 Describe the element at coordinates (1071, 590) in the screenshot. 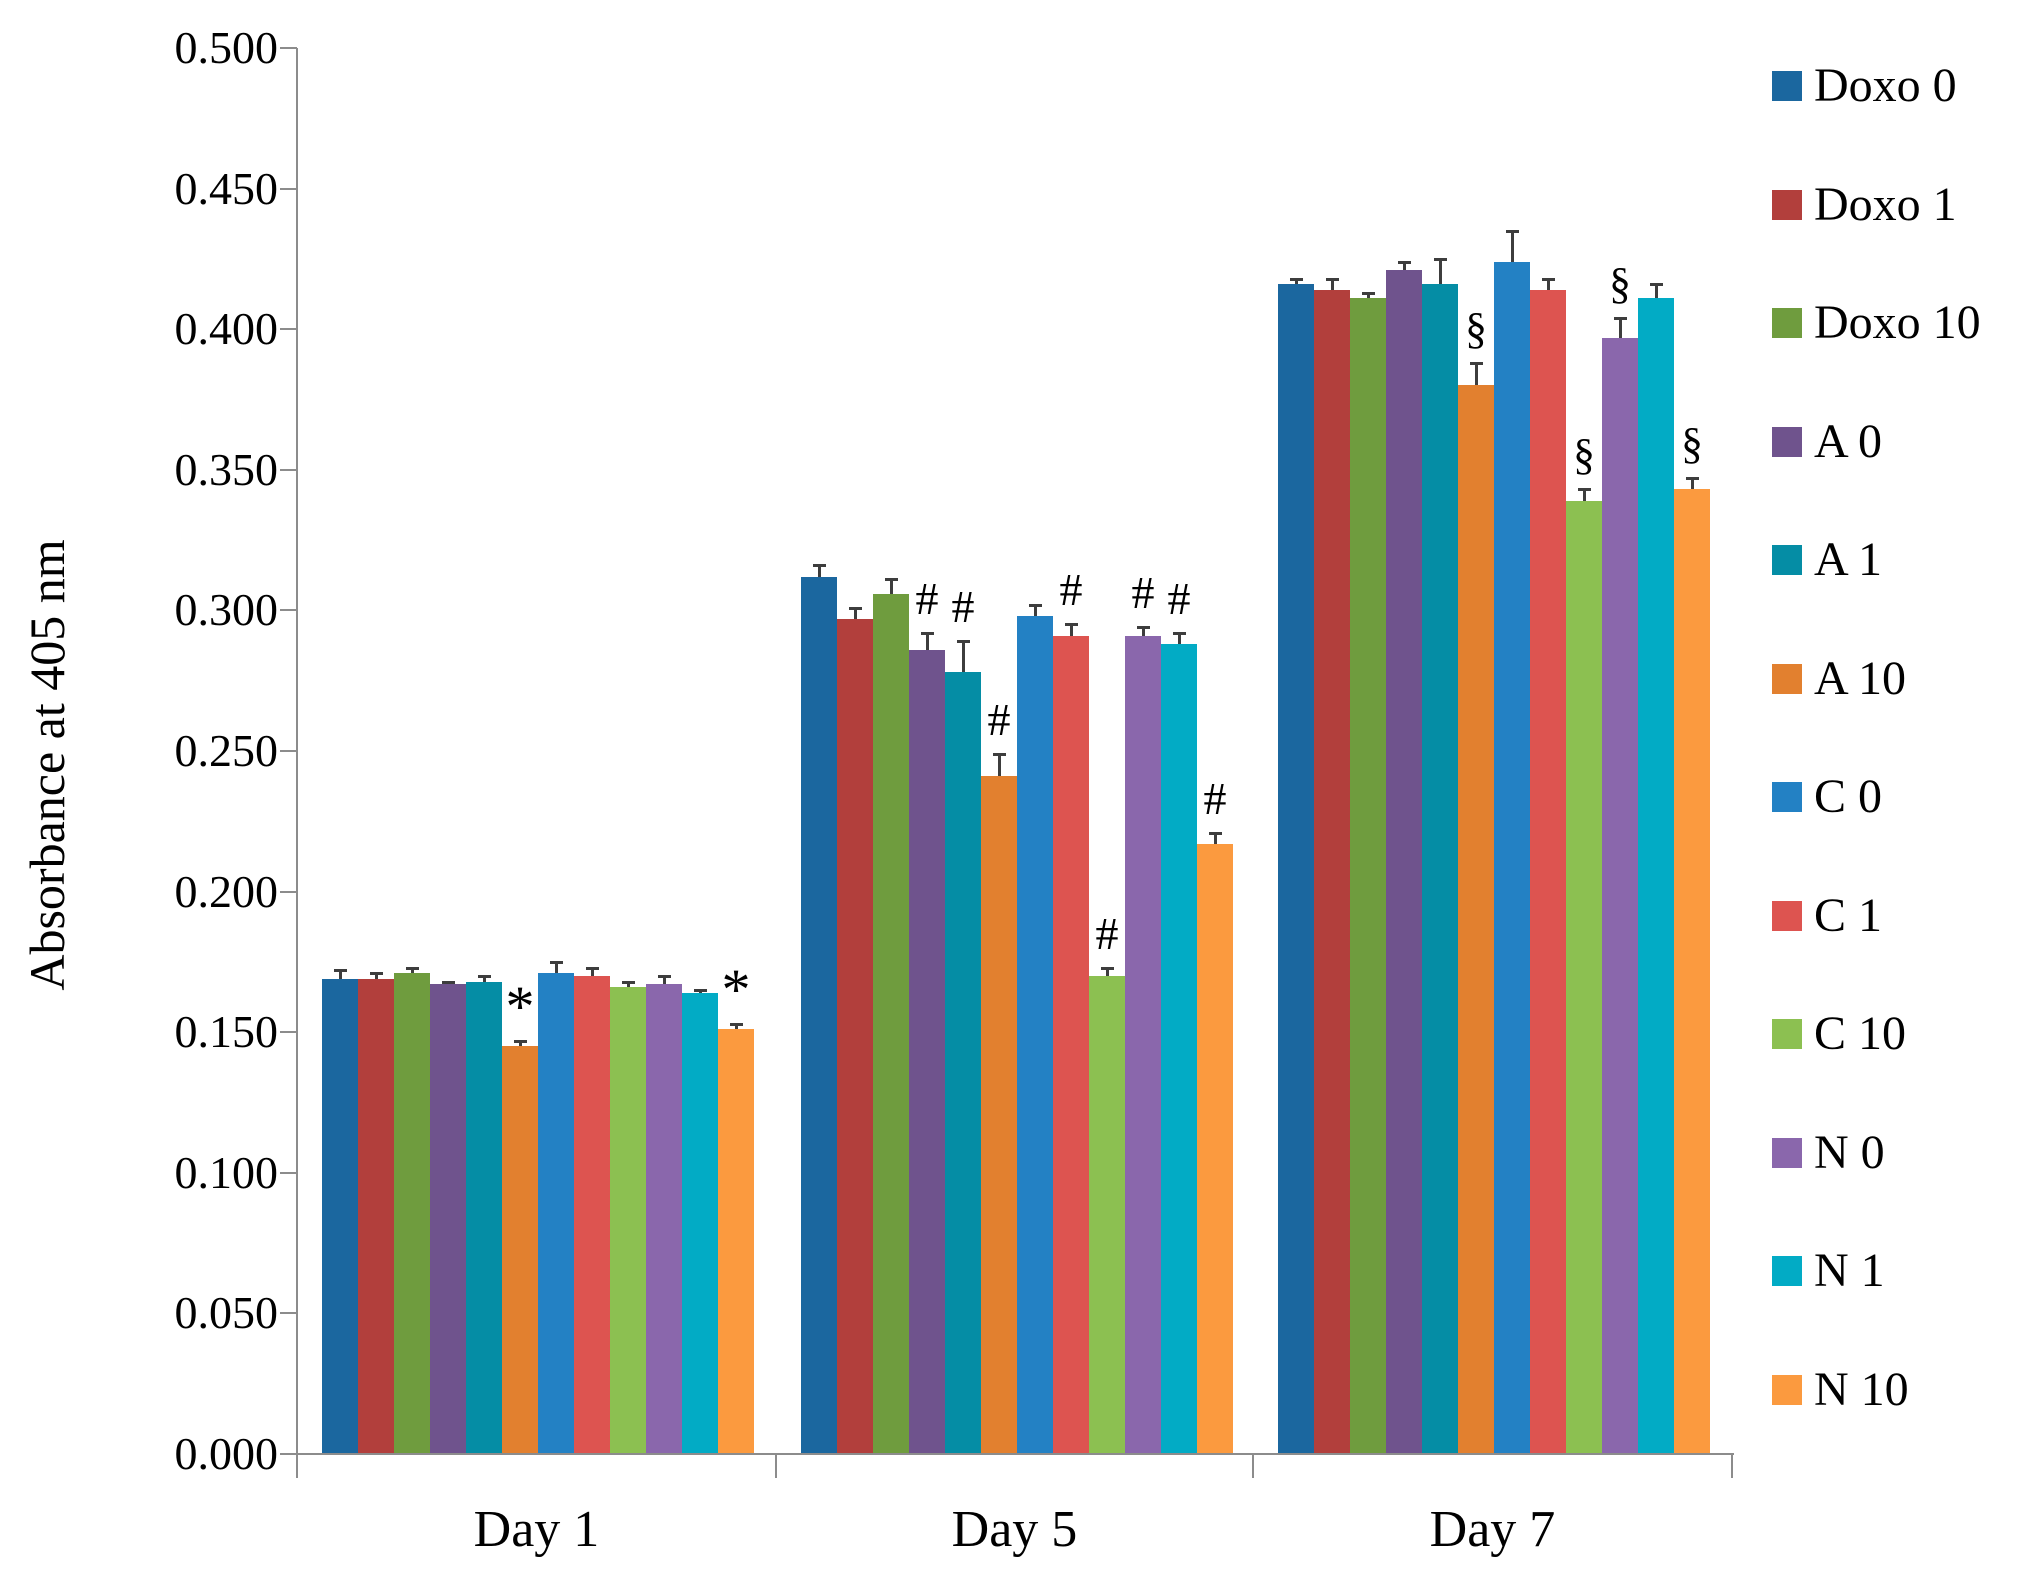

I see `annotation-c-1-day-5: #` at that location.